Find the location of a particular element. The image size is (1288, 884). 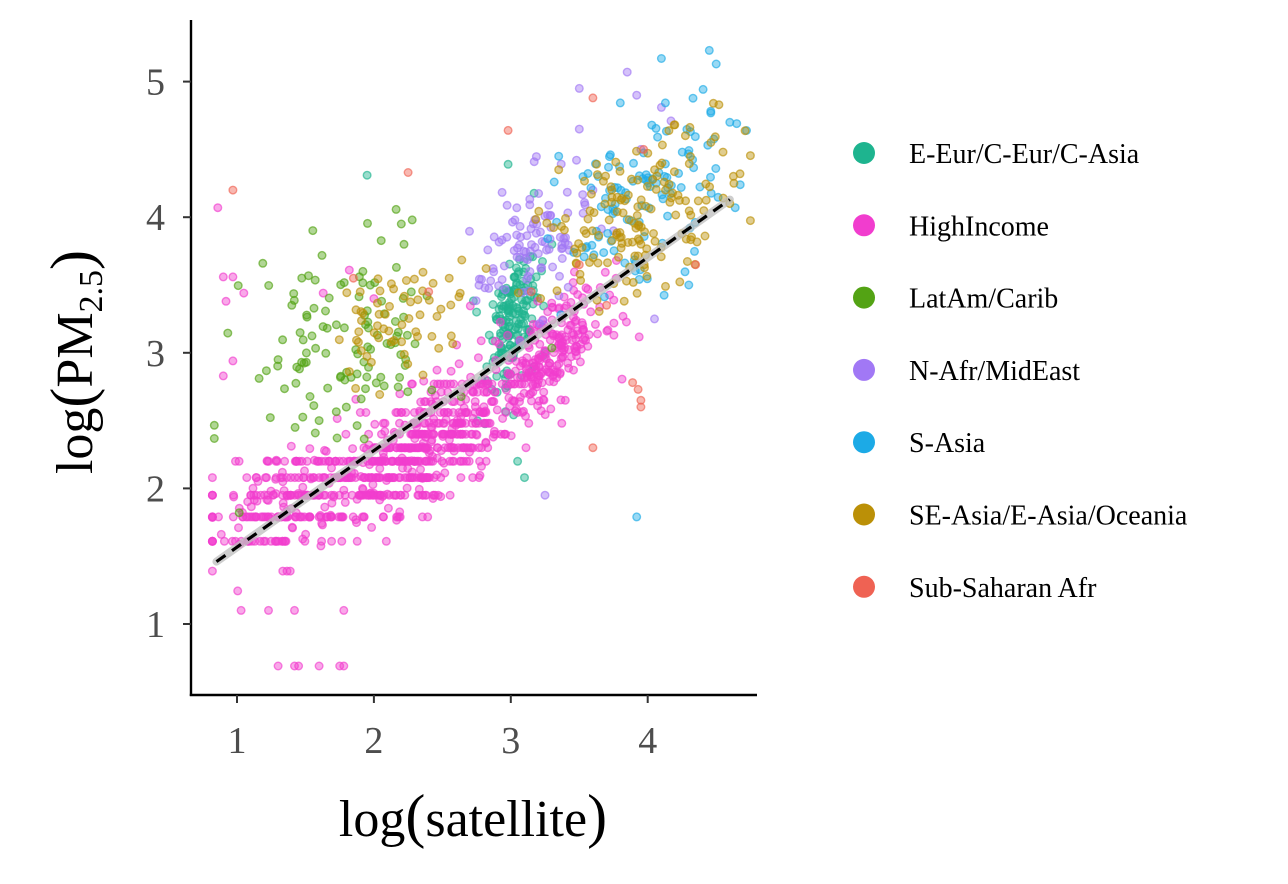

series-n-afr-mideast is located at coordinates (570, 283).